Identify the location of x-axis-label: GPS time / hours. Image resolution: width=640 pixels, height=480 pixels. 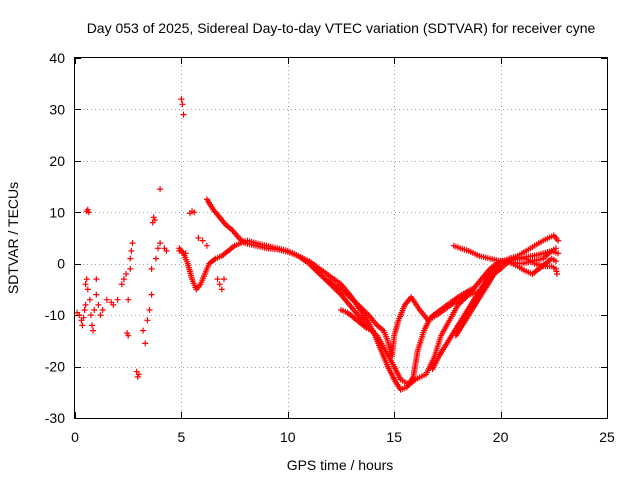
(340, 465).